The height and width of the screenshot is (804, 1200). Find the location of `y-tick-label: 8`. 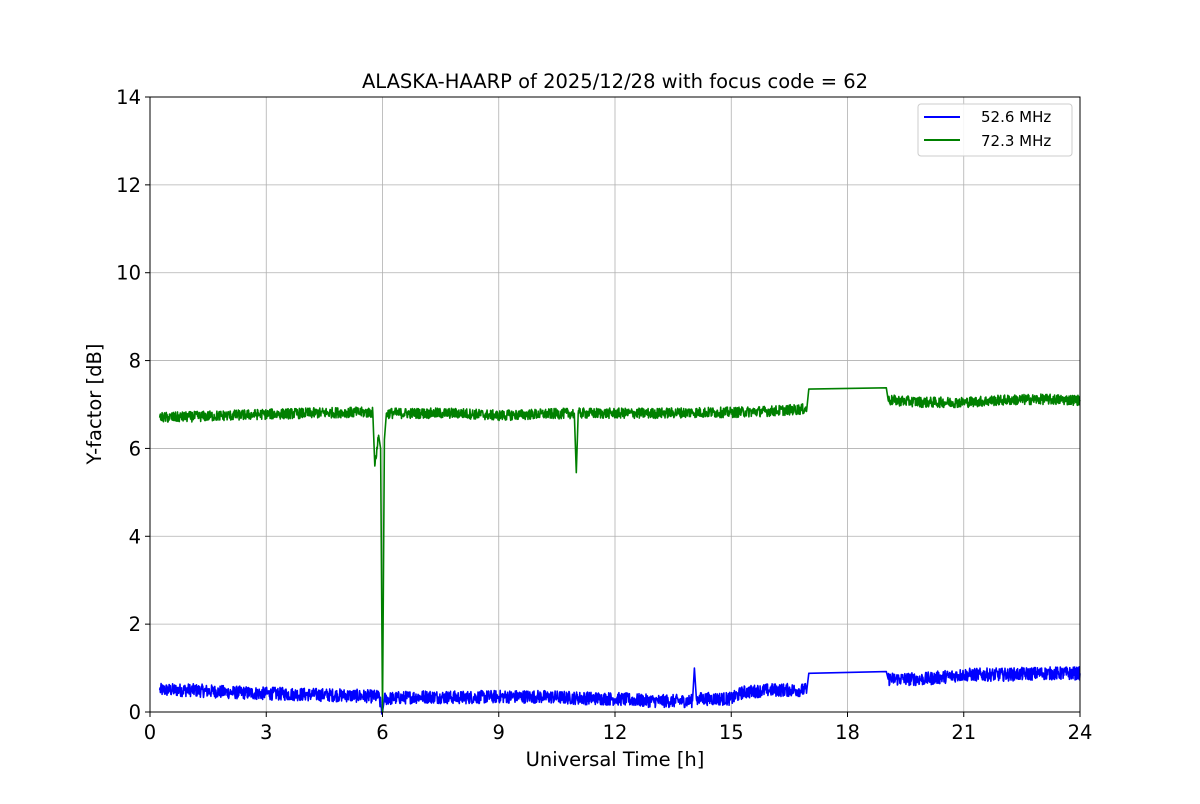

y-tick-label: 8 is located at coordinates (135, 361).